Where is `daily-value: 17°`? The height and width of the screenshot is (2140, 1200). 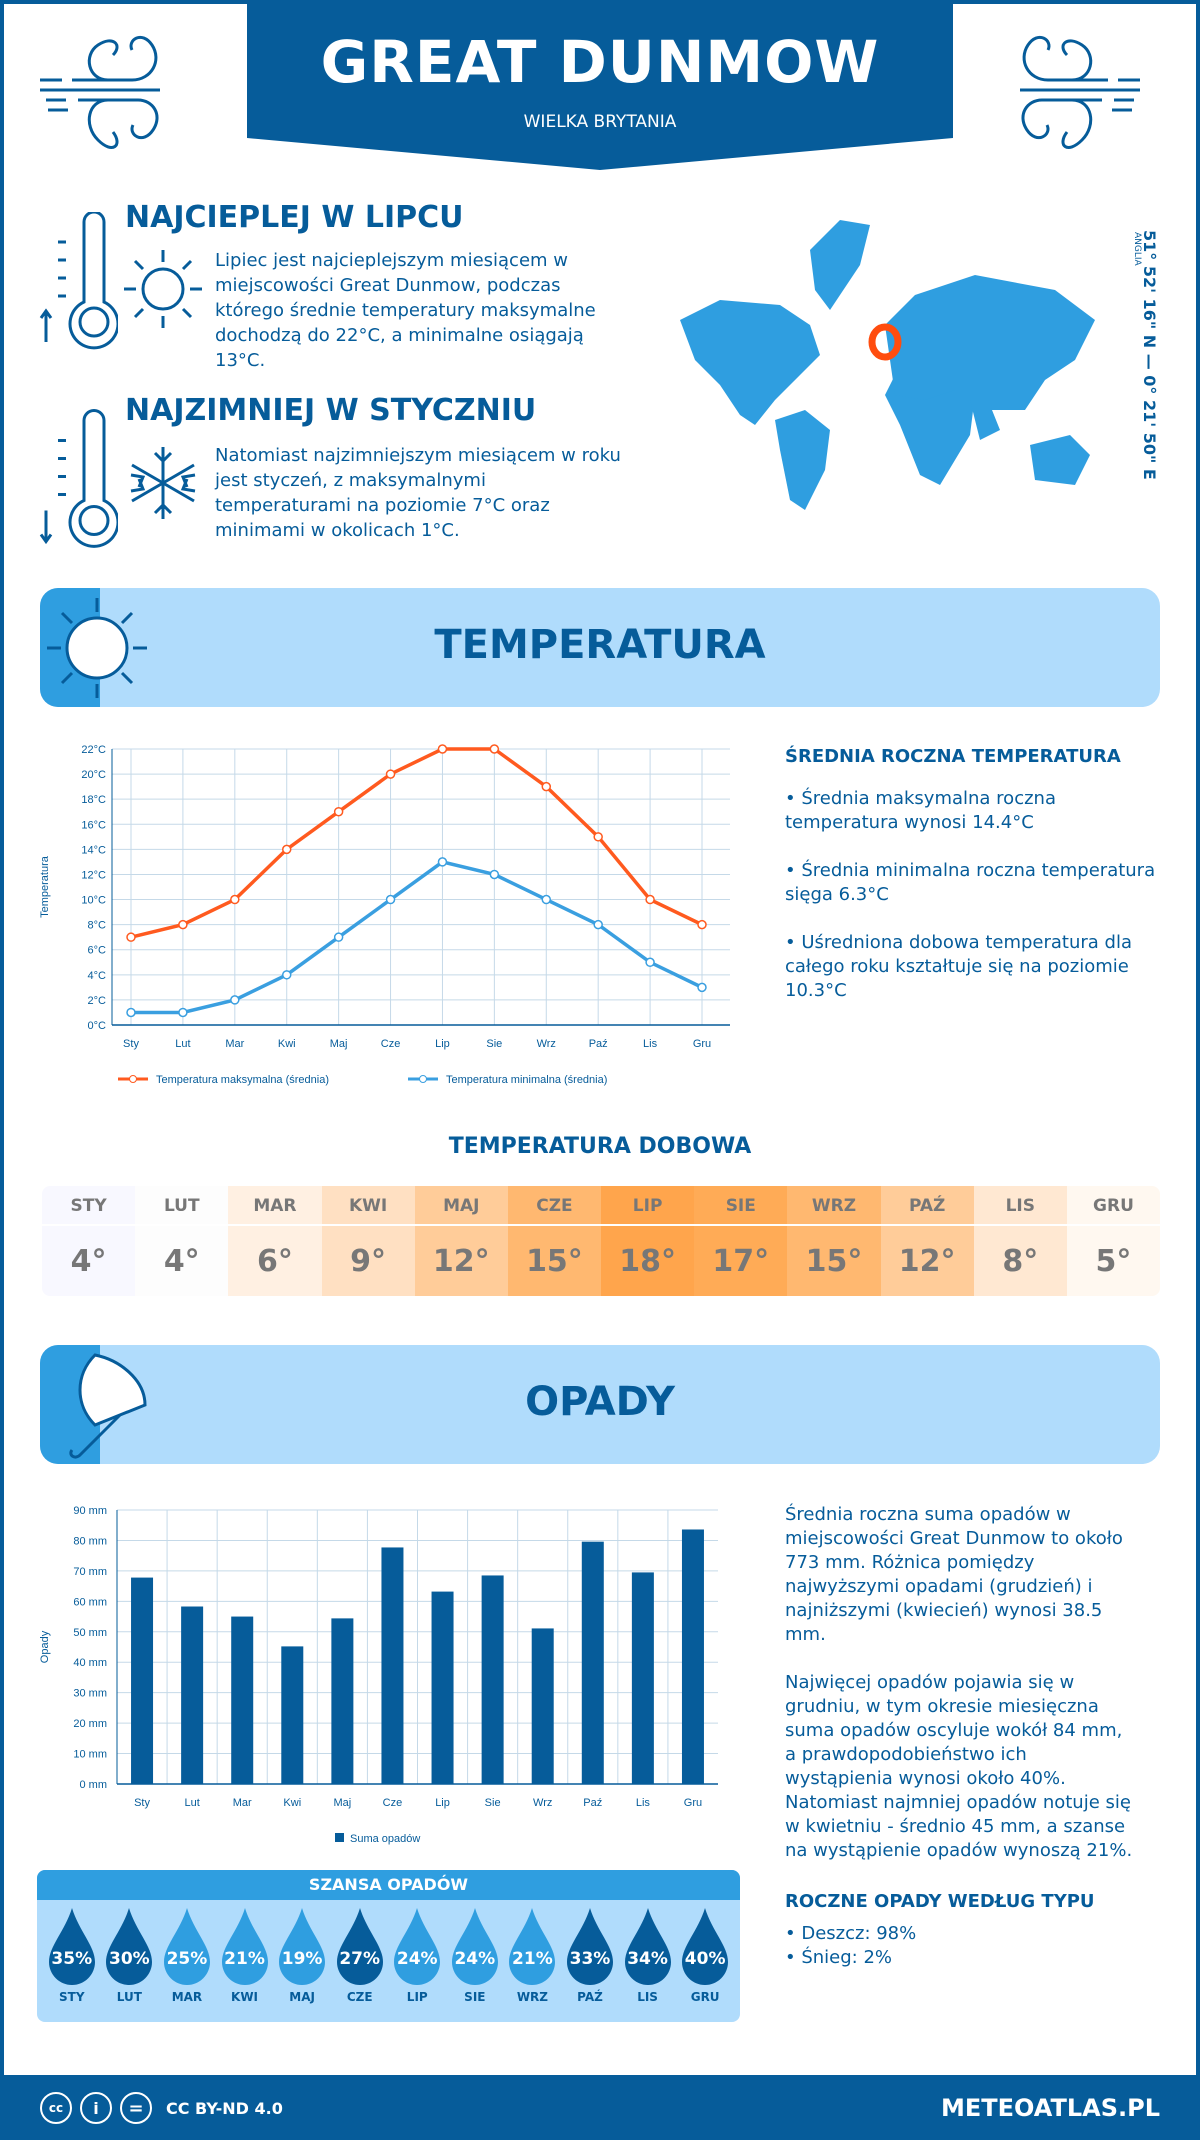
daily-value: 17° is located at coordinates (741, 1261).